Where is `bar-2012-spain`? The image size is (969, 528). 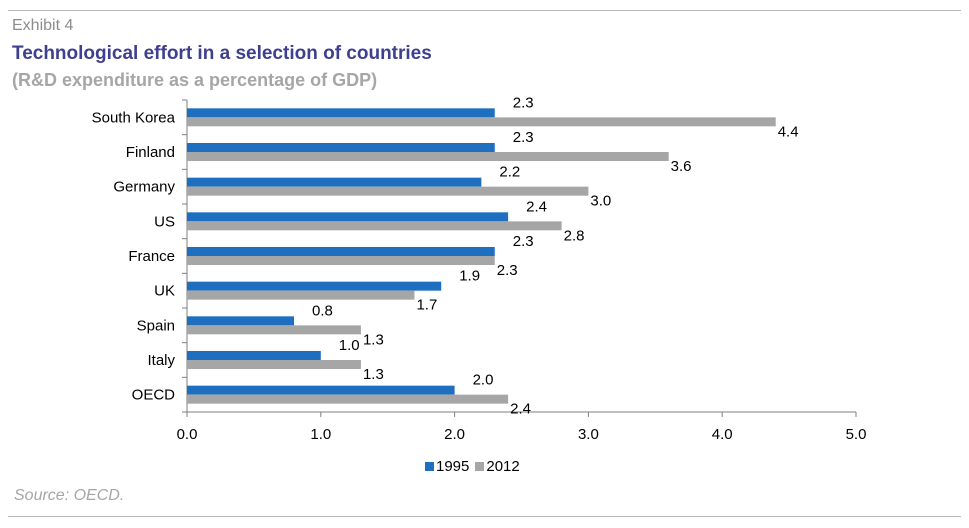
bar-2012-spain is located at coordinates (274, 330).